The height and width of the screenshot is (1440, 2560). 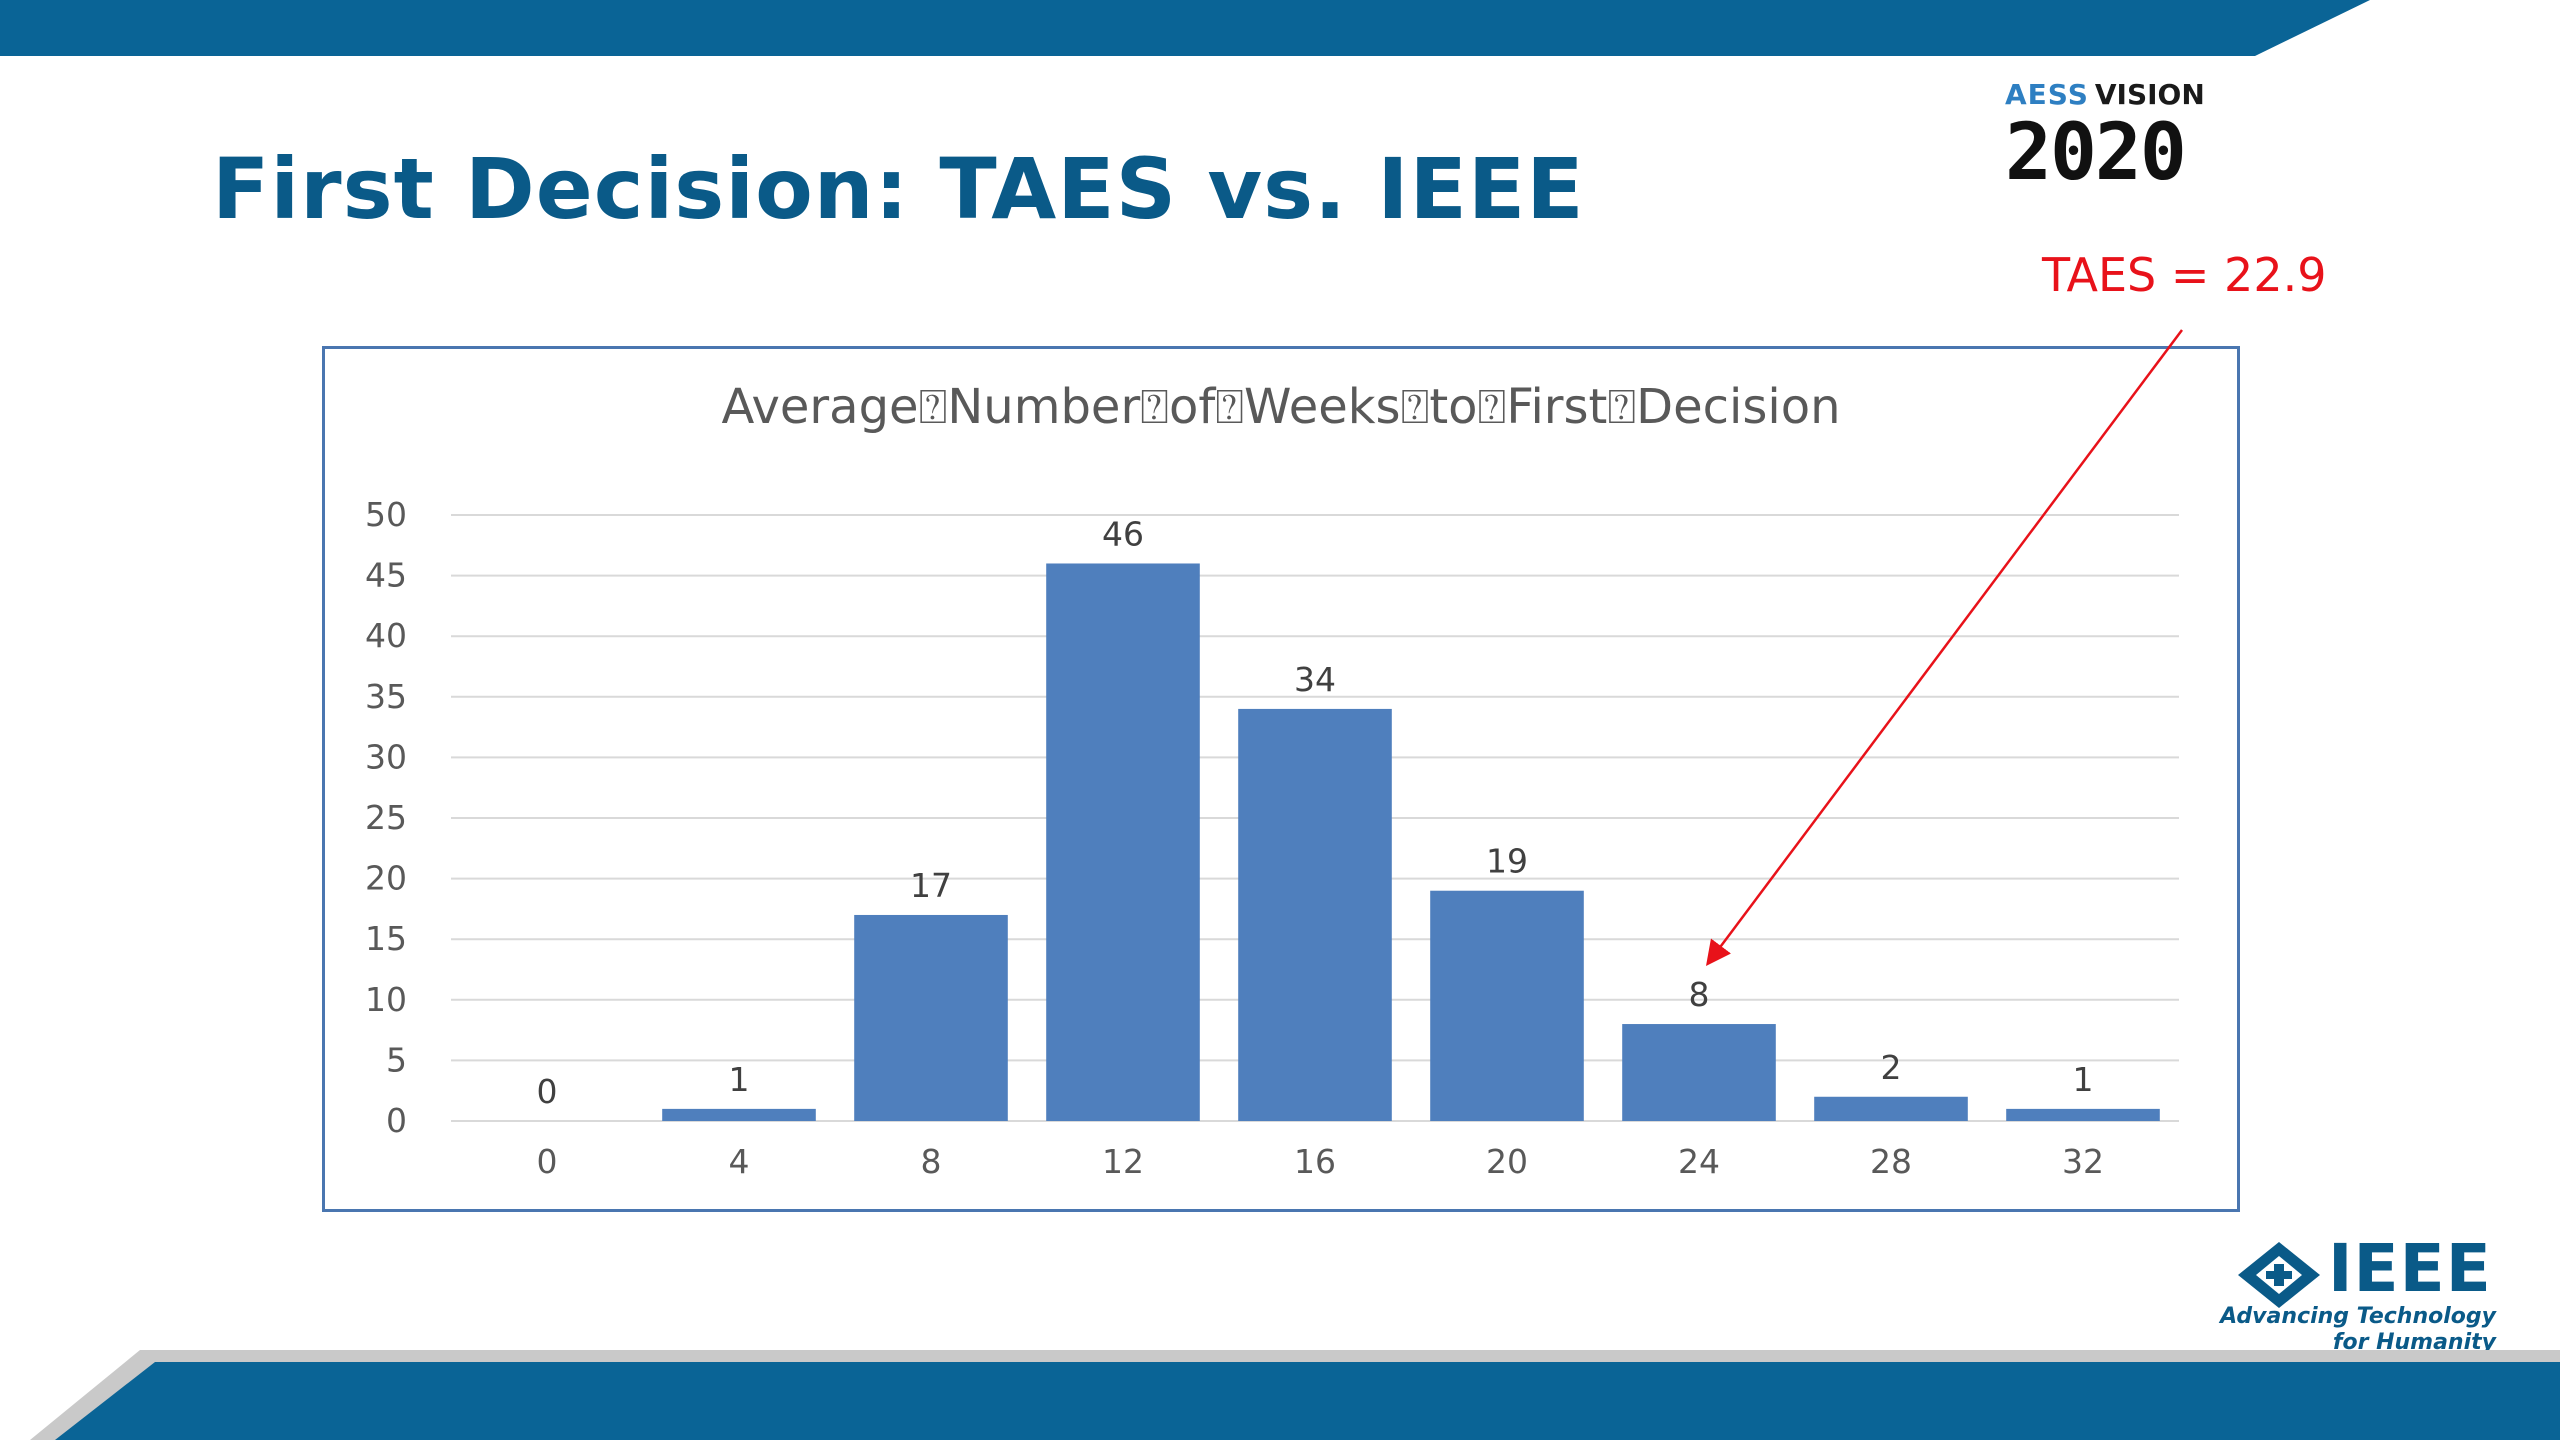 What do you see at coordinates (386, 999) in the screenshot?
I see `y-tick-label: 10` at bounding box center [386, 999].